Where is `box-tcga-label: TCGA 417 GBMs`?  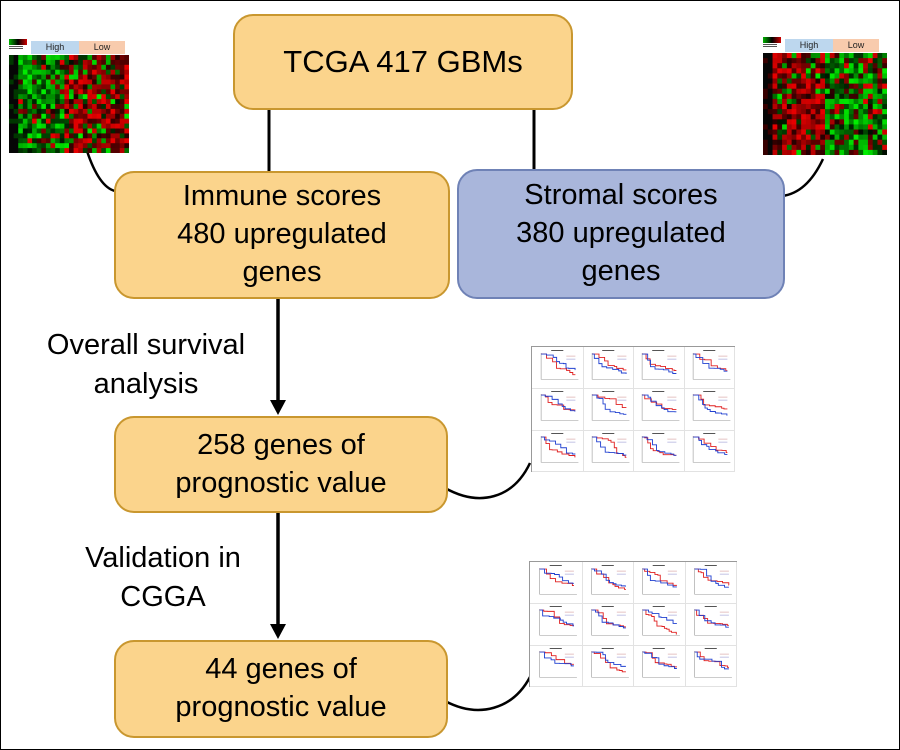 box-tcga-label: TCGA 417 GBMs is located at coordinates (403, 61).